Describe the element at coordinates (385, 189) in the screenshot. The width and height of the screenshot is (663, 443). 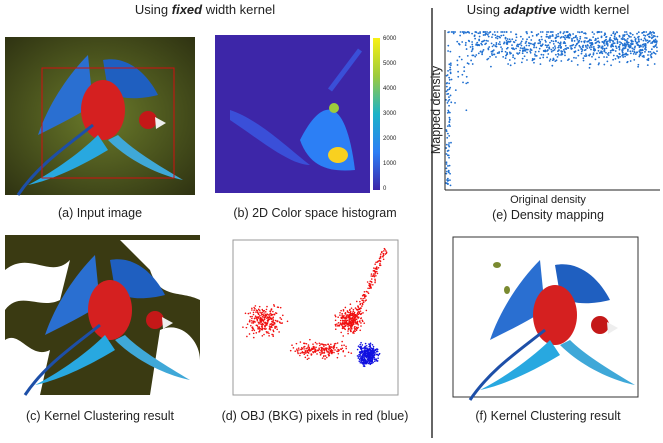
I see `colorbar-tick-label: 0` at that location.